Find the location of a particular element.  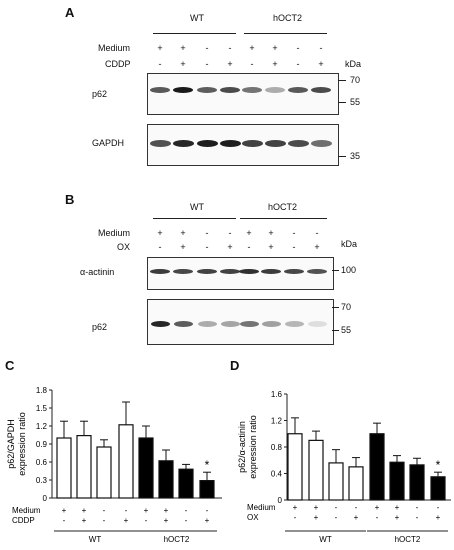

chart-c-row-2-sign-6: + is located at coordinates (166, 520).